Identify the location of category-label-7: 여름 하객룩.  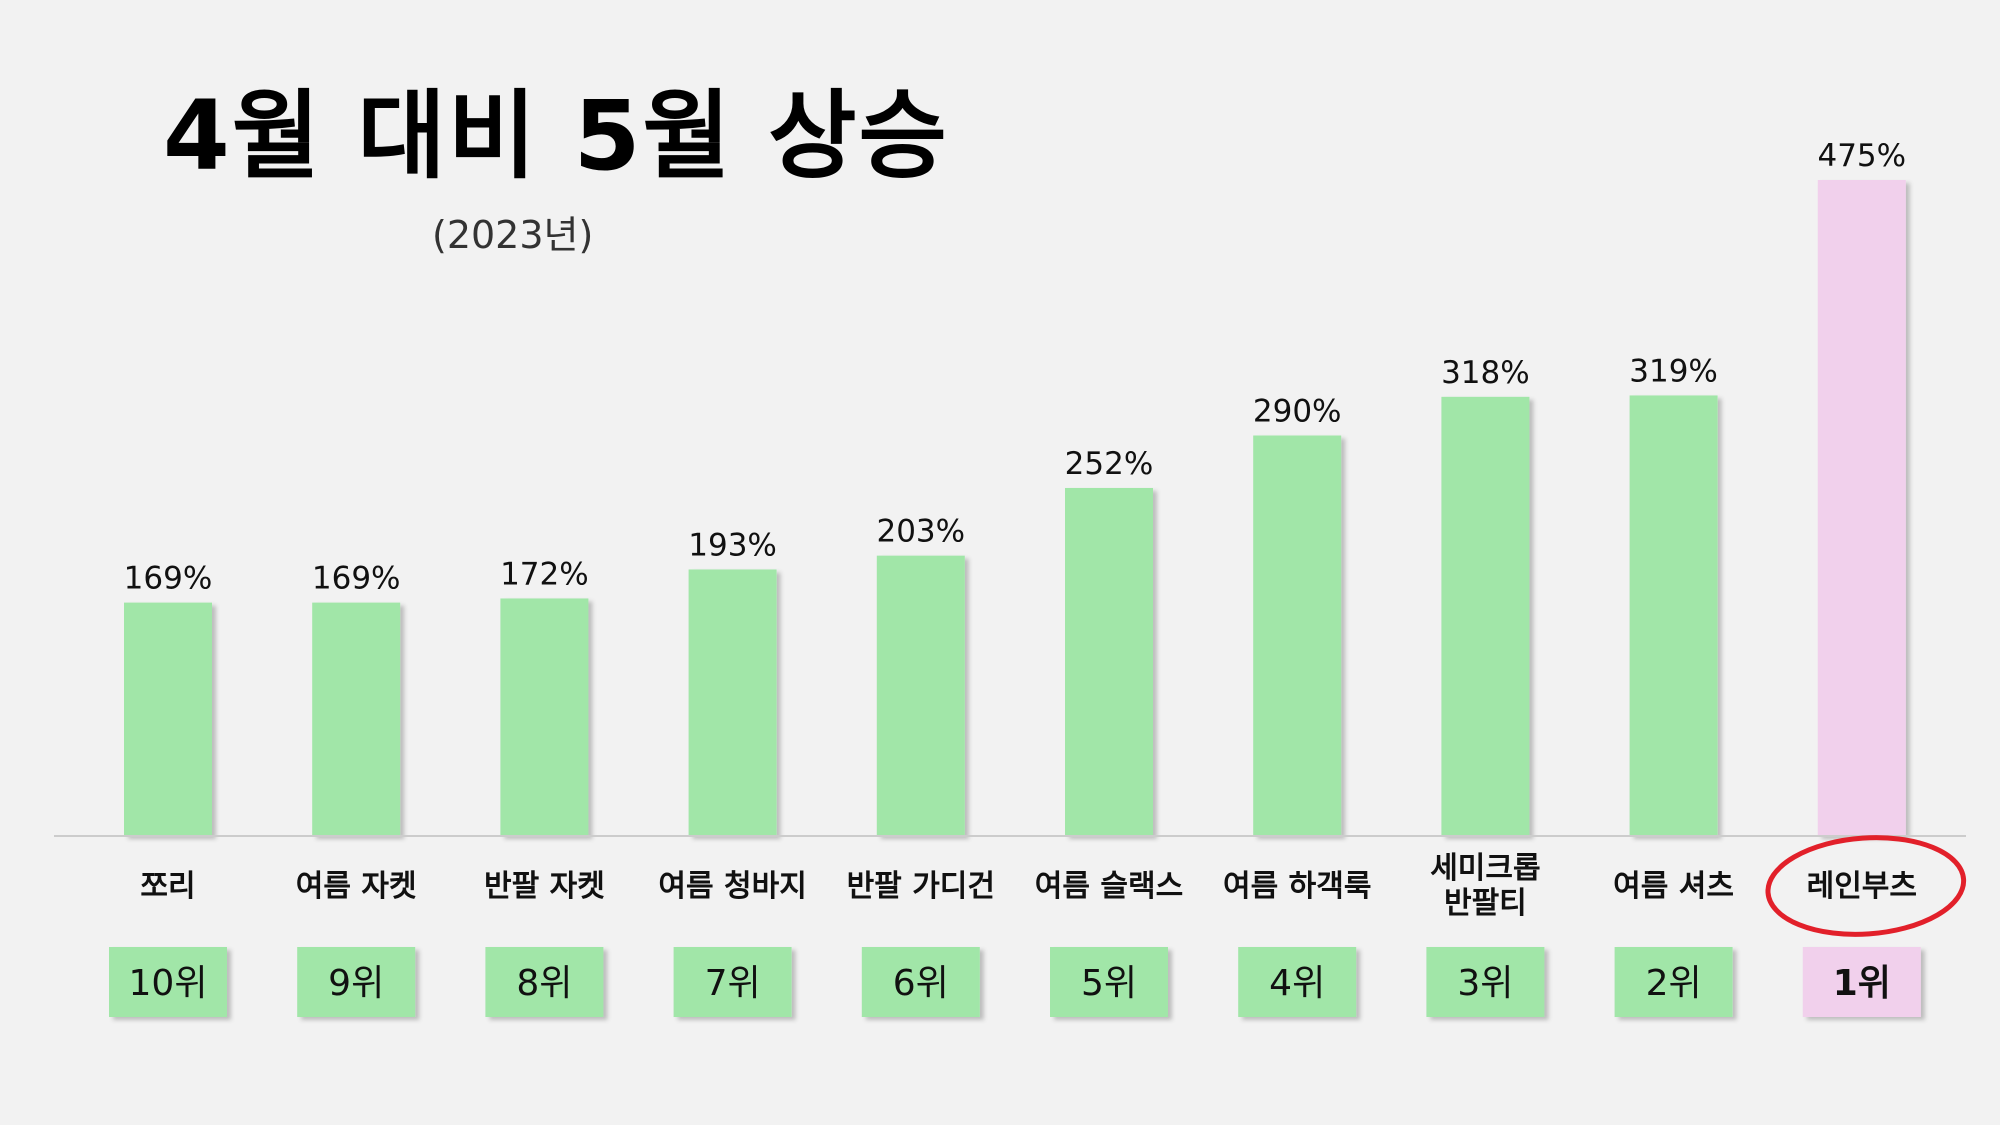
(1297, 886).